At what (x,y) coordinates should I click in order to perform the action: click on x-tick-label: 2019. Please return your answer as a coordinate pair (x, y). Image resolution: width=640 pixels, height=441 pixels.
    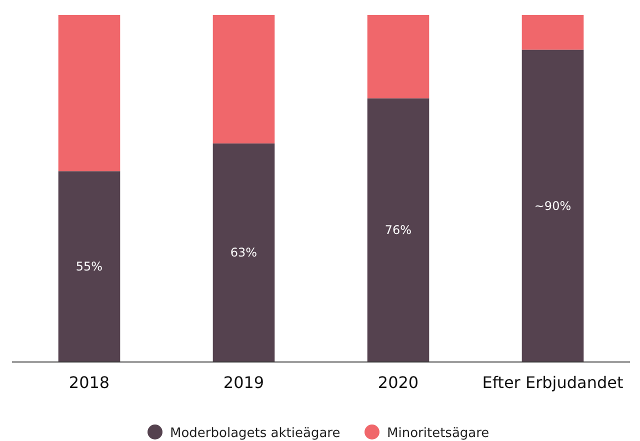
    Looking at the image, I should click on (243, 382).